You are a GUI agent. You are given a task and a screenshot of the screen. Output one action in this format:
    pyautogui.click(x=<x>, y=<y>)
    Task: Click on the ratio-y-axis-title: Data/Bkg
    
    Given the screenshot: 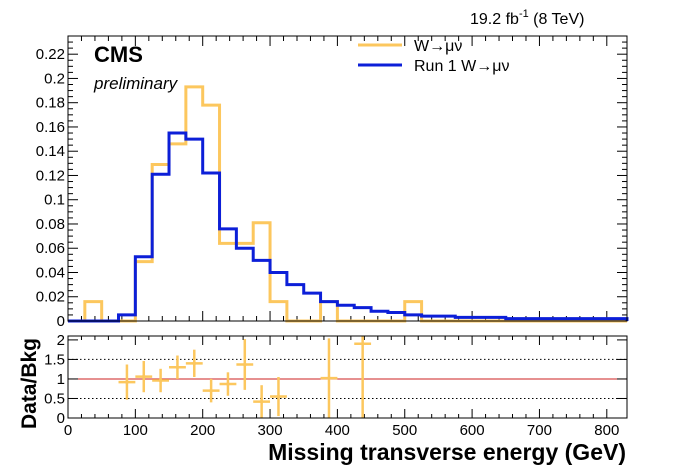 What is the action you would take?
    pyautogui.click(x=29, y=383)
    